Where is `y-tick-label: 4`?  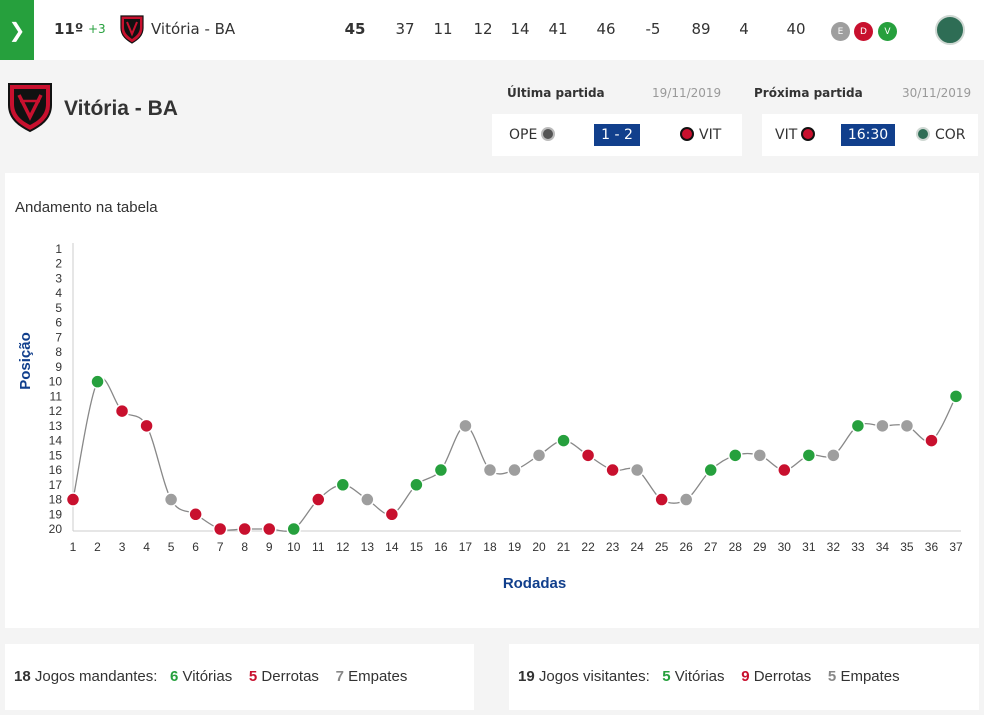
y-tick-label: 4 is located at coordinates (58, 293).